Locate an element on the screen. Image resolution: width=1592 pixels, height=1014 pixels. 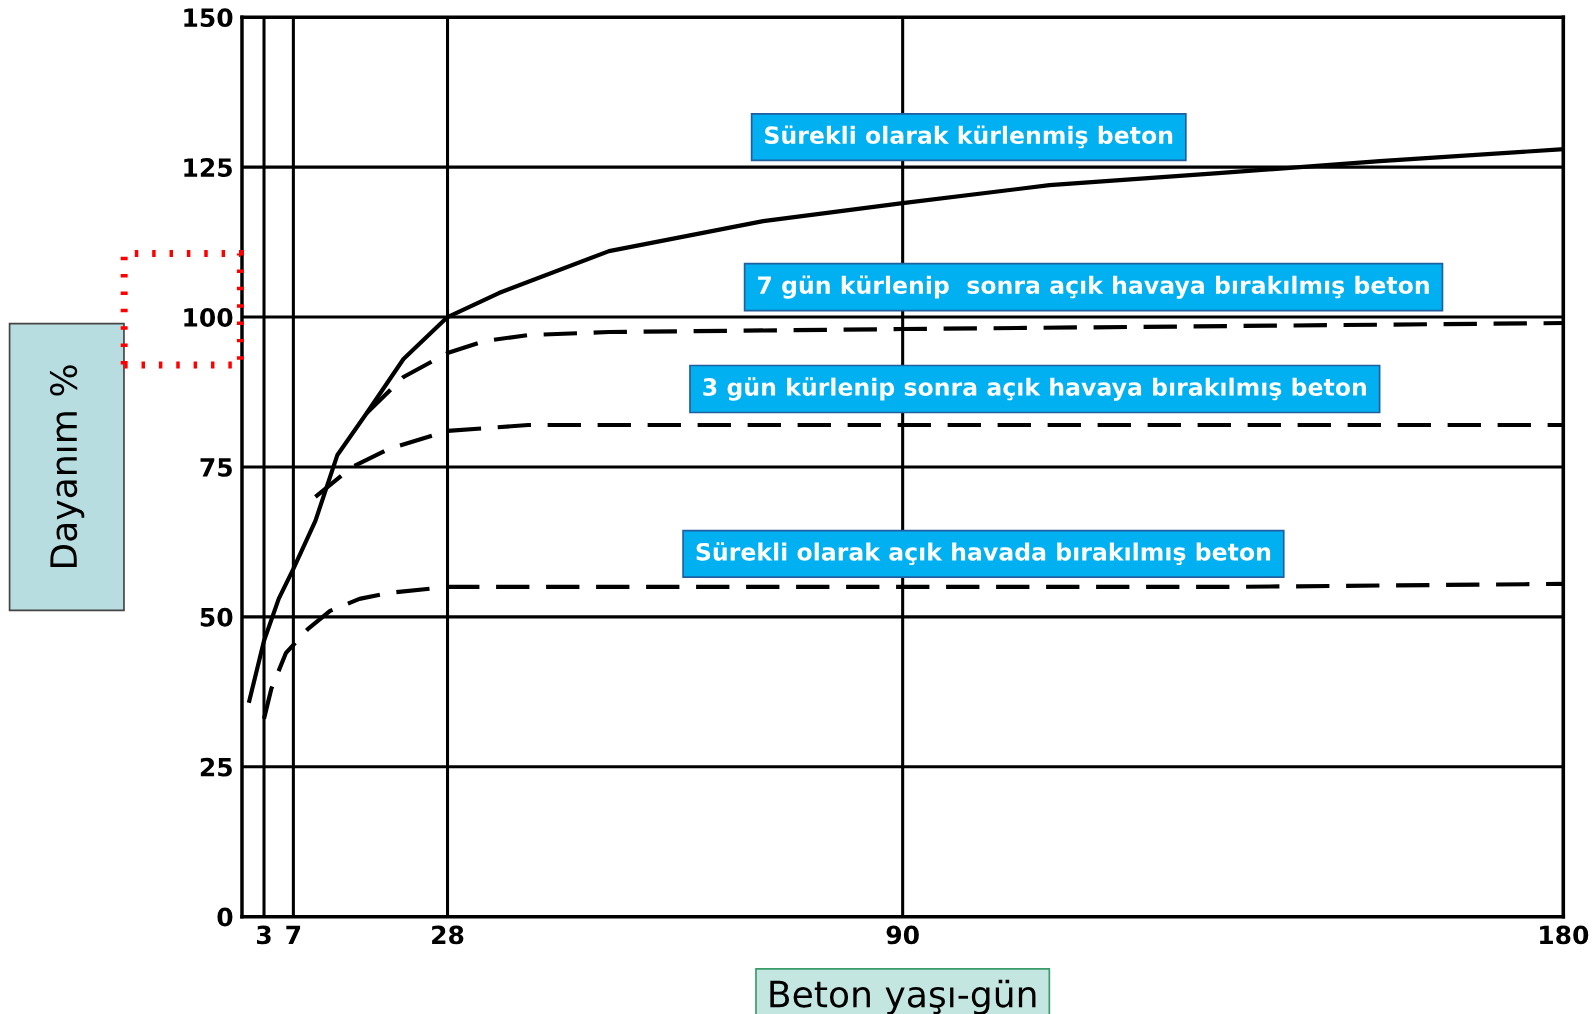
series-label: 7 gün kürlenip sonra açık havaya bırakılmış beton is located at coordinates (1093, 287).